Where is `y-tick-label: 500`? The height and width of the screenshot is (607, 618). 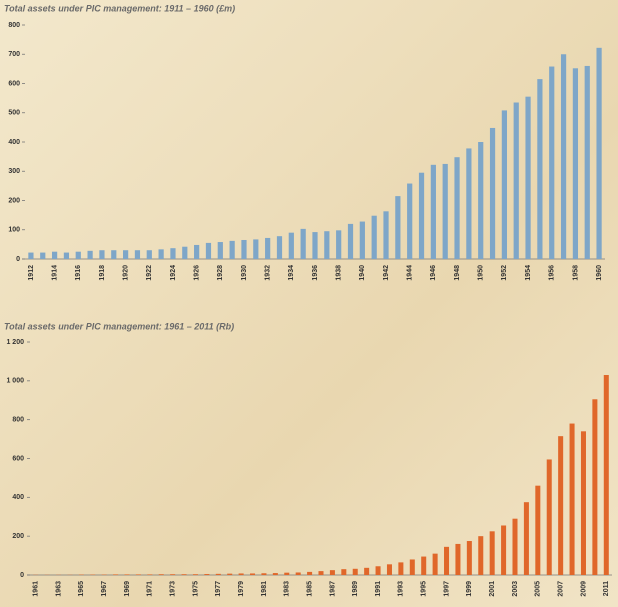 y-tick-label: 500 is located at coordinates (14, 113).